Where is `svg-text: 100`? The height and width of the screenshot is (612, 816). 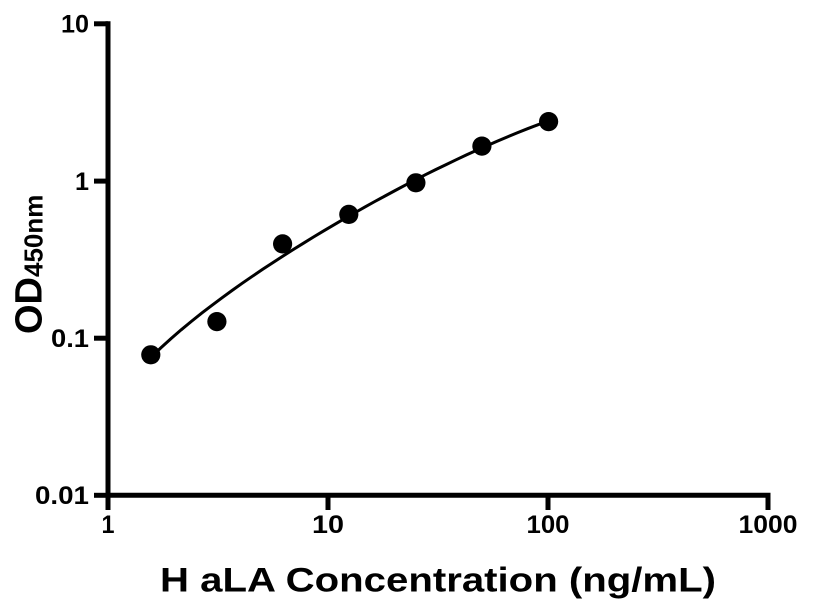 svg-text: 100 is located at coordinates (548, 525).